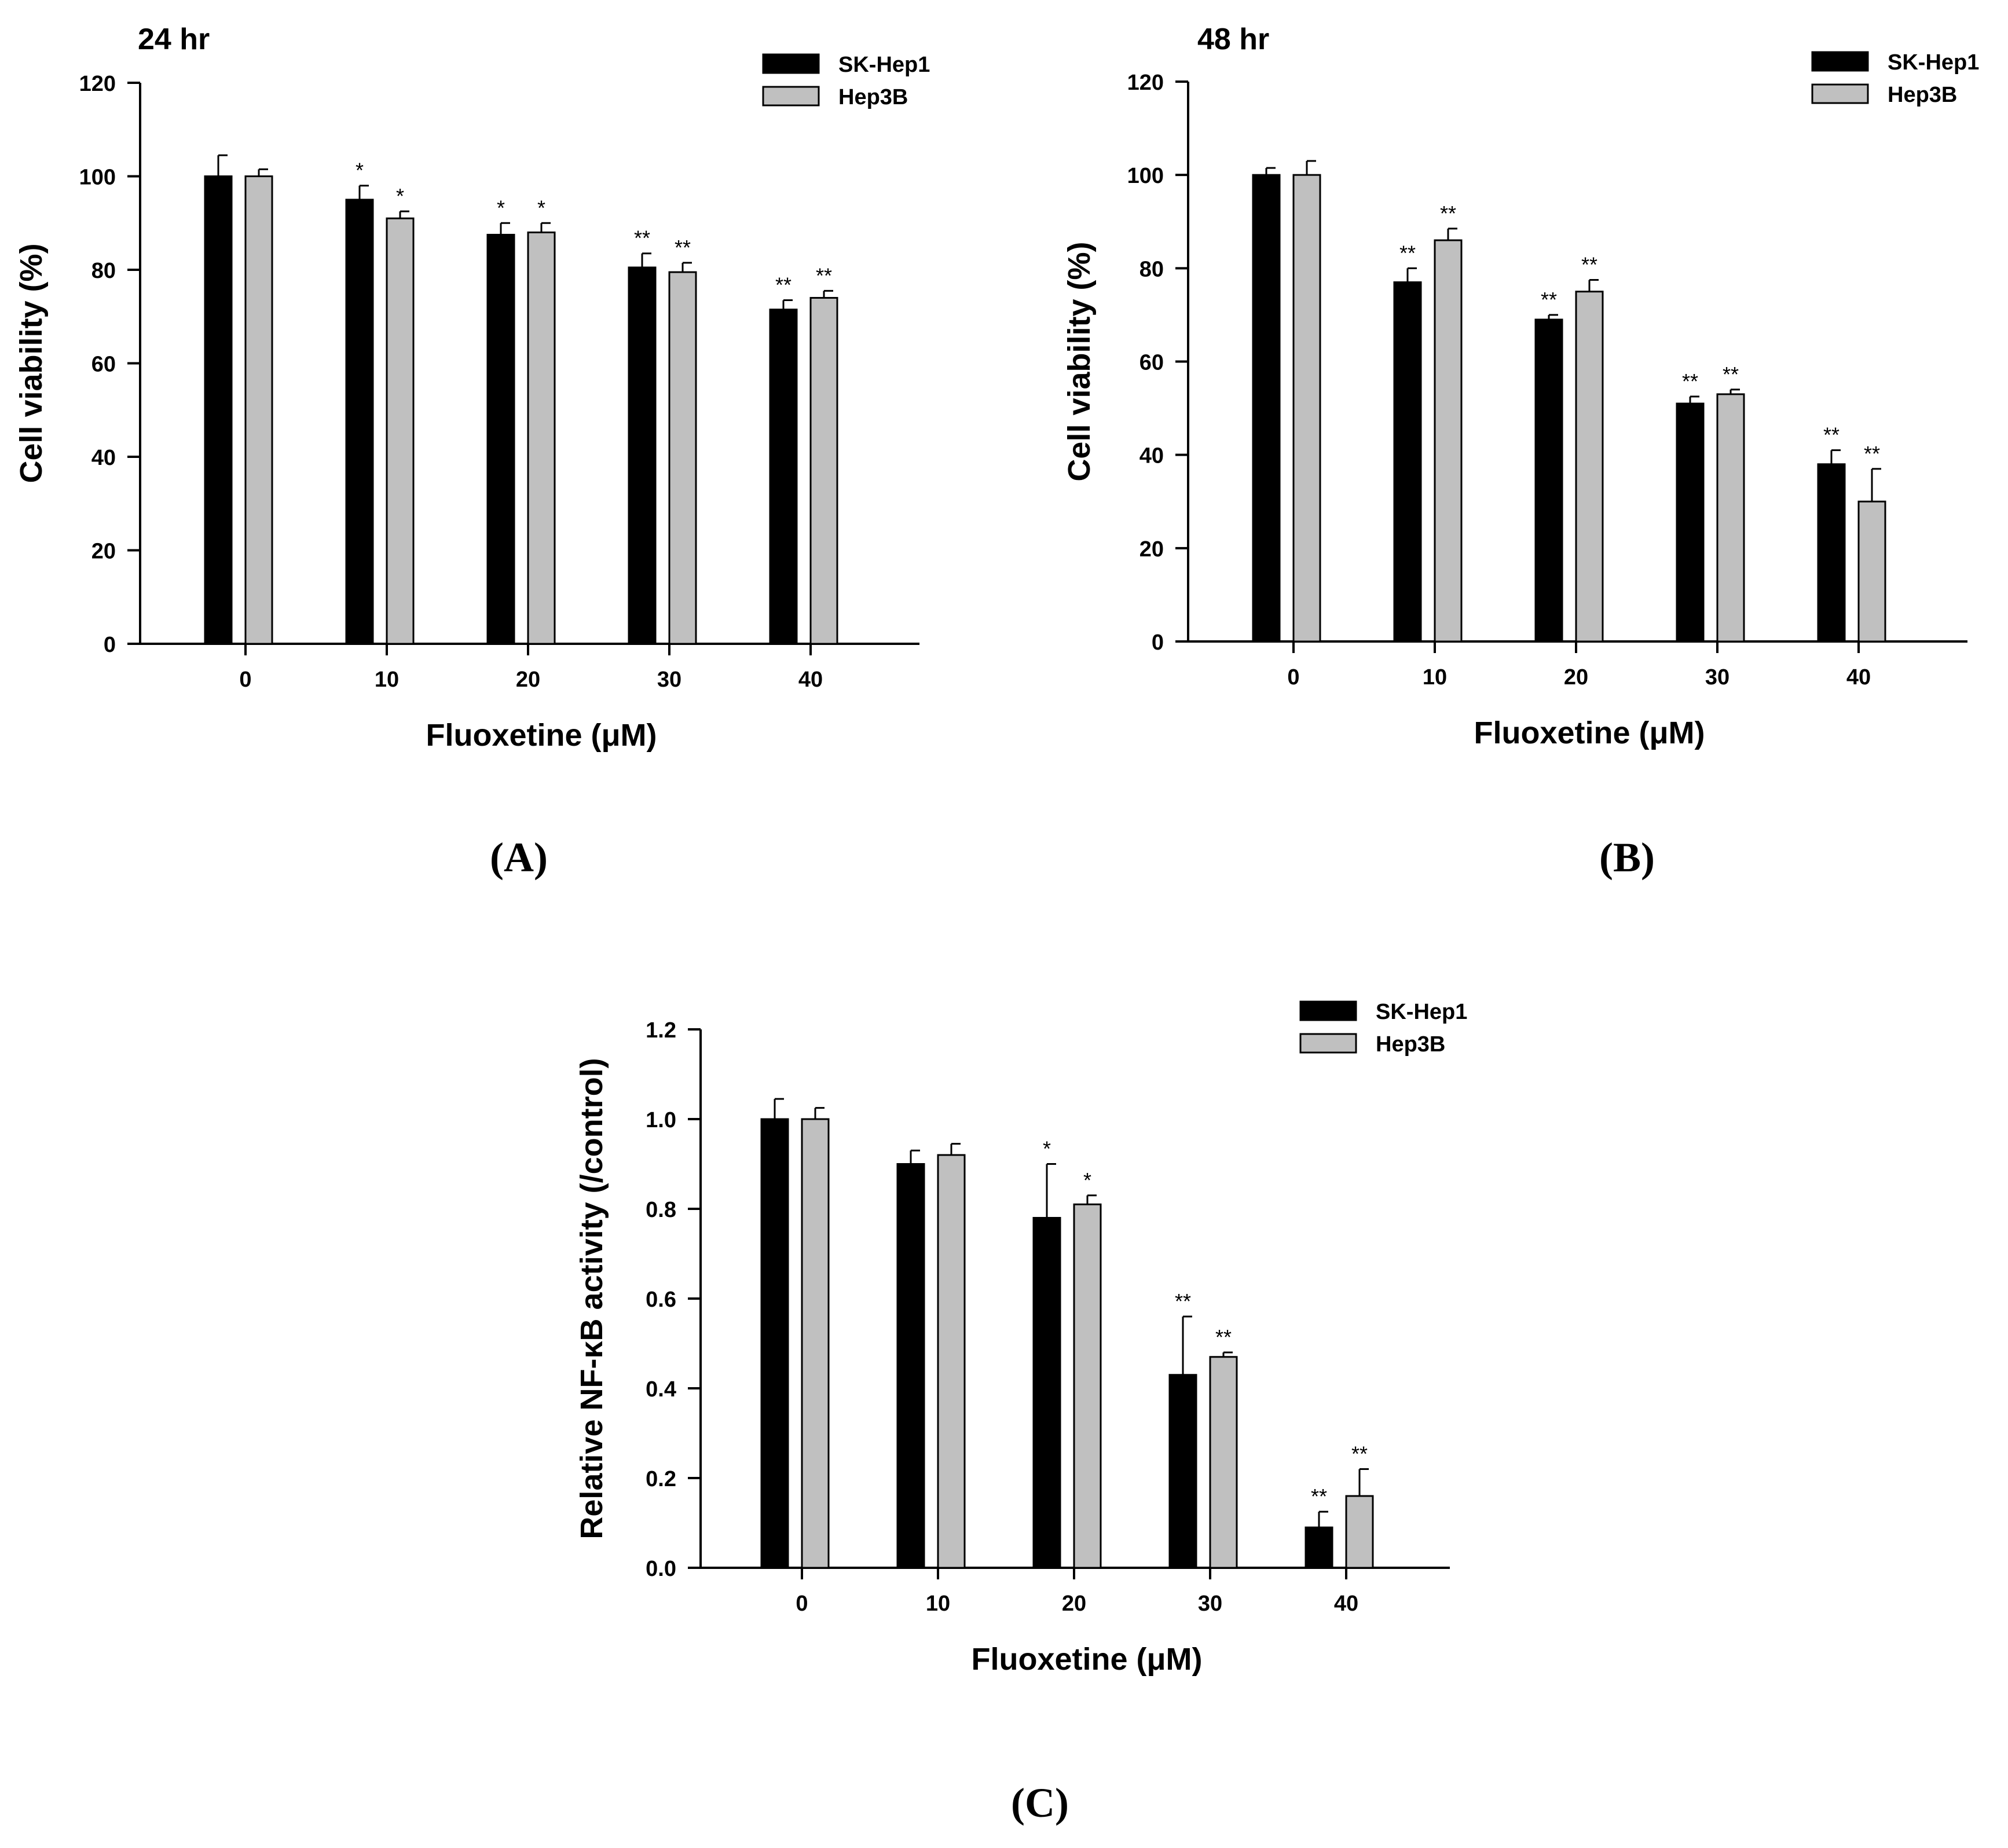  I want to click on y-tick-label: 1.2, so click(661, 1030).